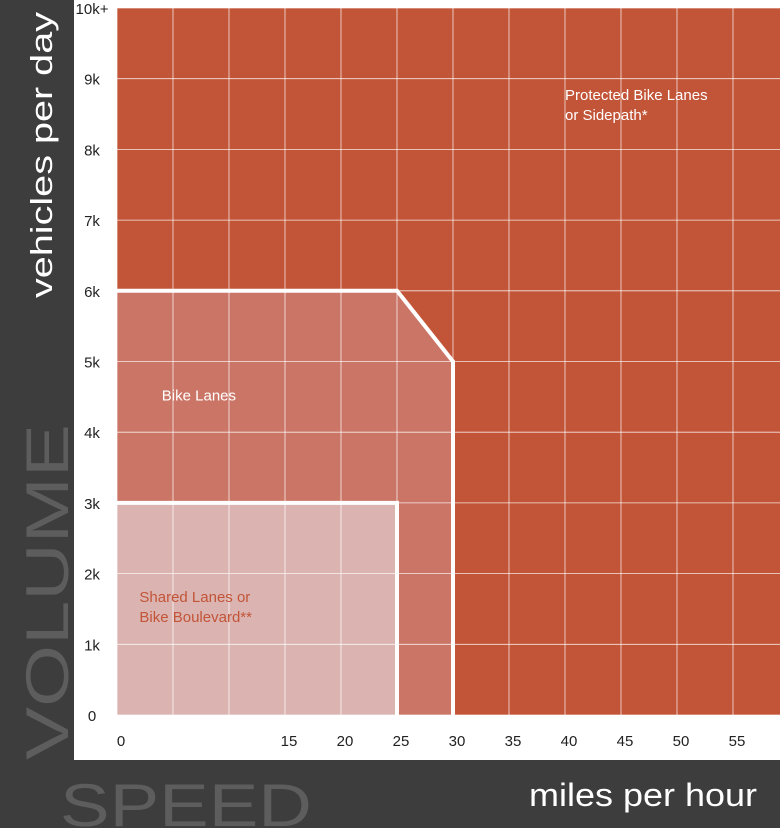 This screenshot has width=780, height=828. What do you see at coordinates (186, 800) in the screenshot?
I see `x-axis-big-label: SPEED` at bounding box center [186, 800].